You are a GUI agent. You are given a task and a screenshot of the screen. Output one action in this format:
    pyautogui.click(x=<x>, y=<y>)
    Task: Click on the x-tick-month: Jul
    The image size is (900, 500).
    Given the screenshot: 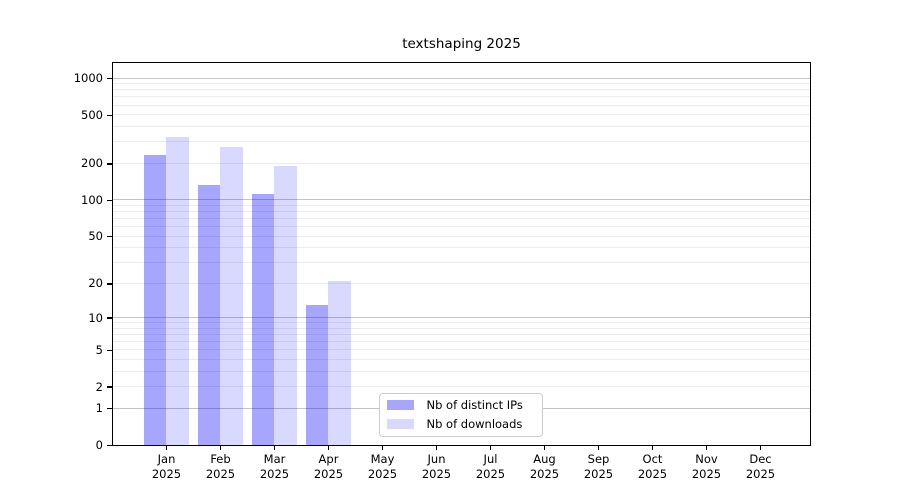 What is the action you would take?
    pyautogui.click(x=490, y=458)
    